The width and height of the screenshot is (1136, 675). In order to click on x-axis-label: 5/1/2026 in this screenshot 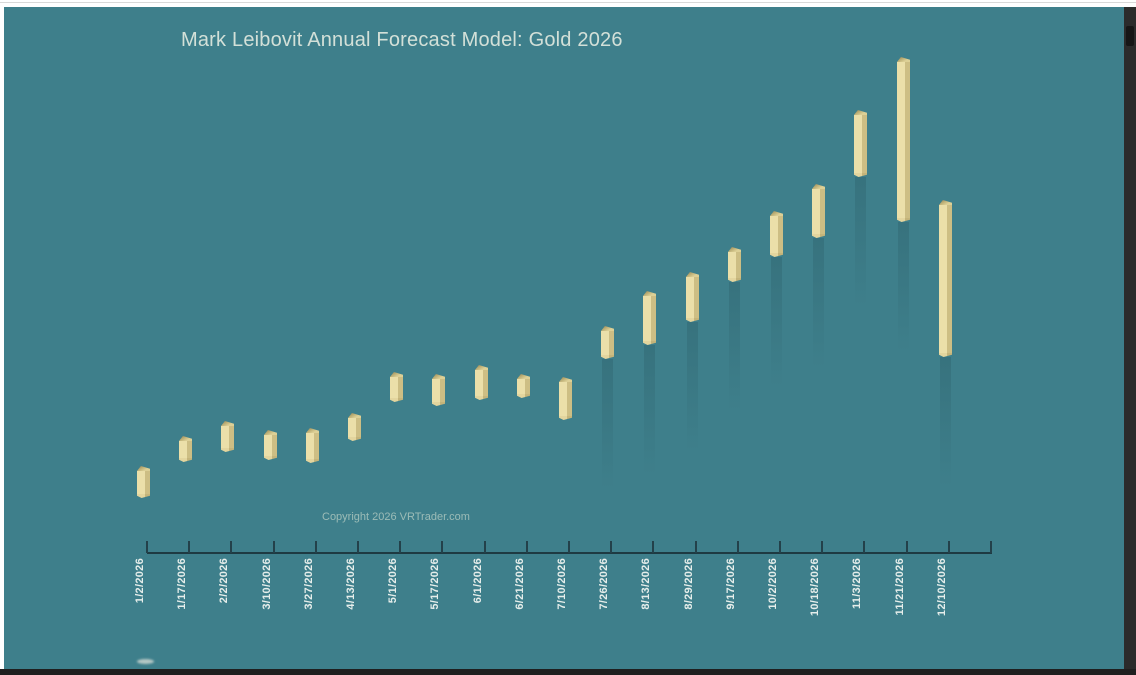, I will do `click(393, 581)`.